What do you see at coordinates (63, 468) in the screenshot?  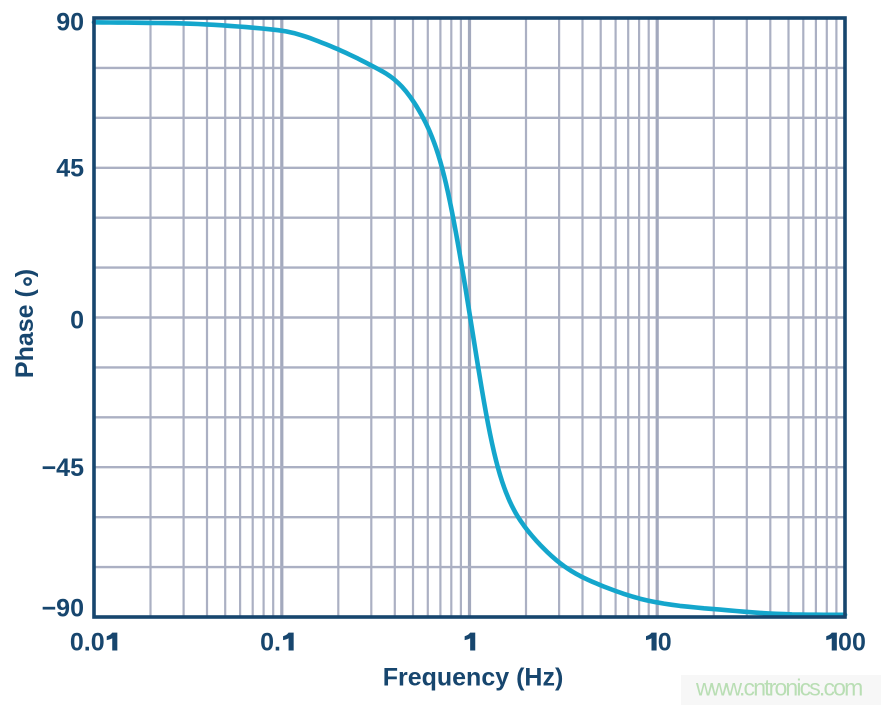 I see `svg-text: −45` at bounding box center [63, 468].